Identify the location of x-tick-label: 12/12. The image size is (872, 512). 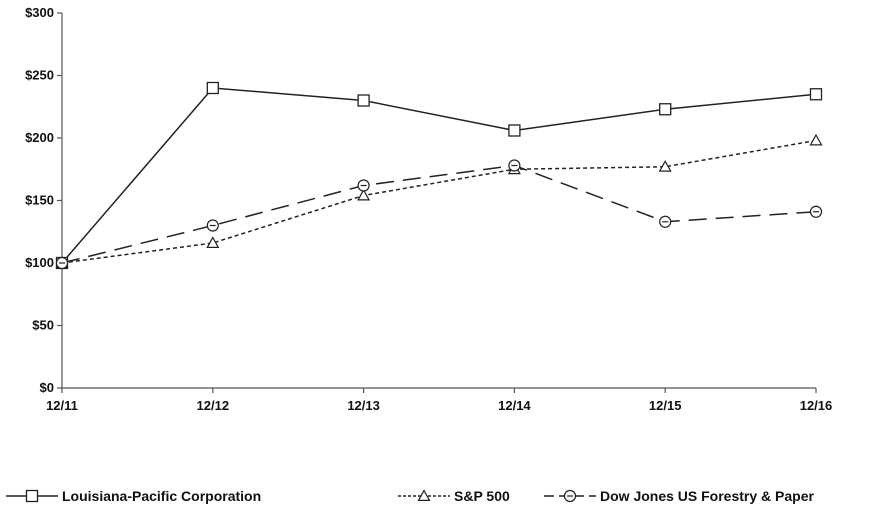
(213, 405).